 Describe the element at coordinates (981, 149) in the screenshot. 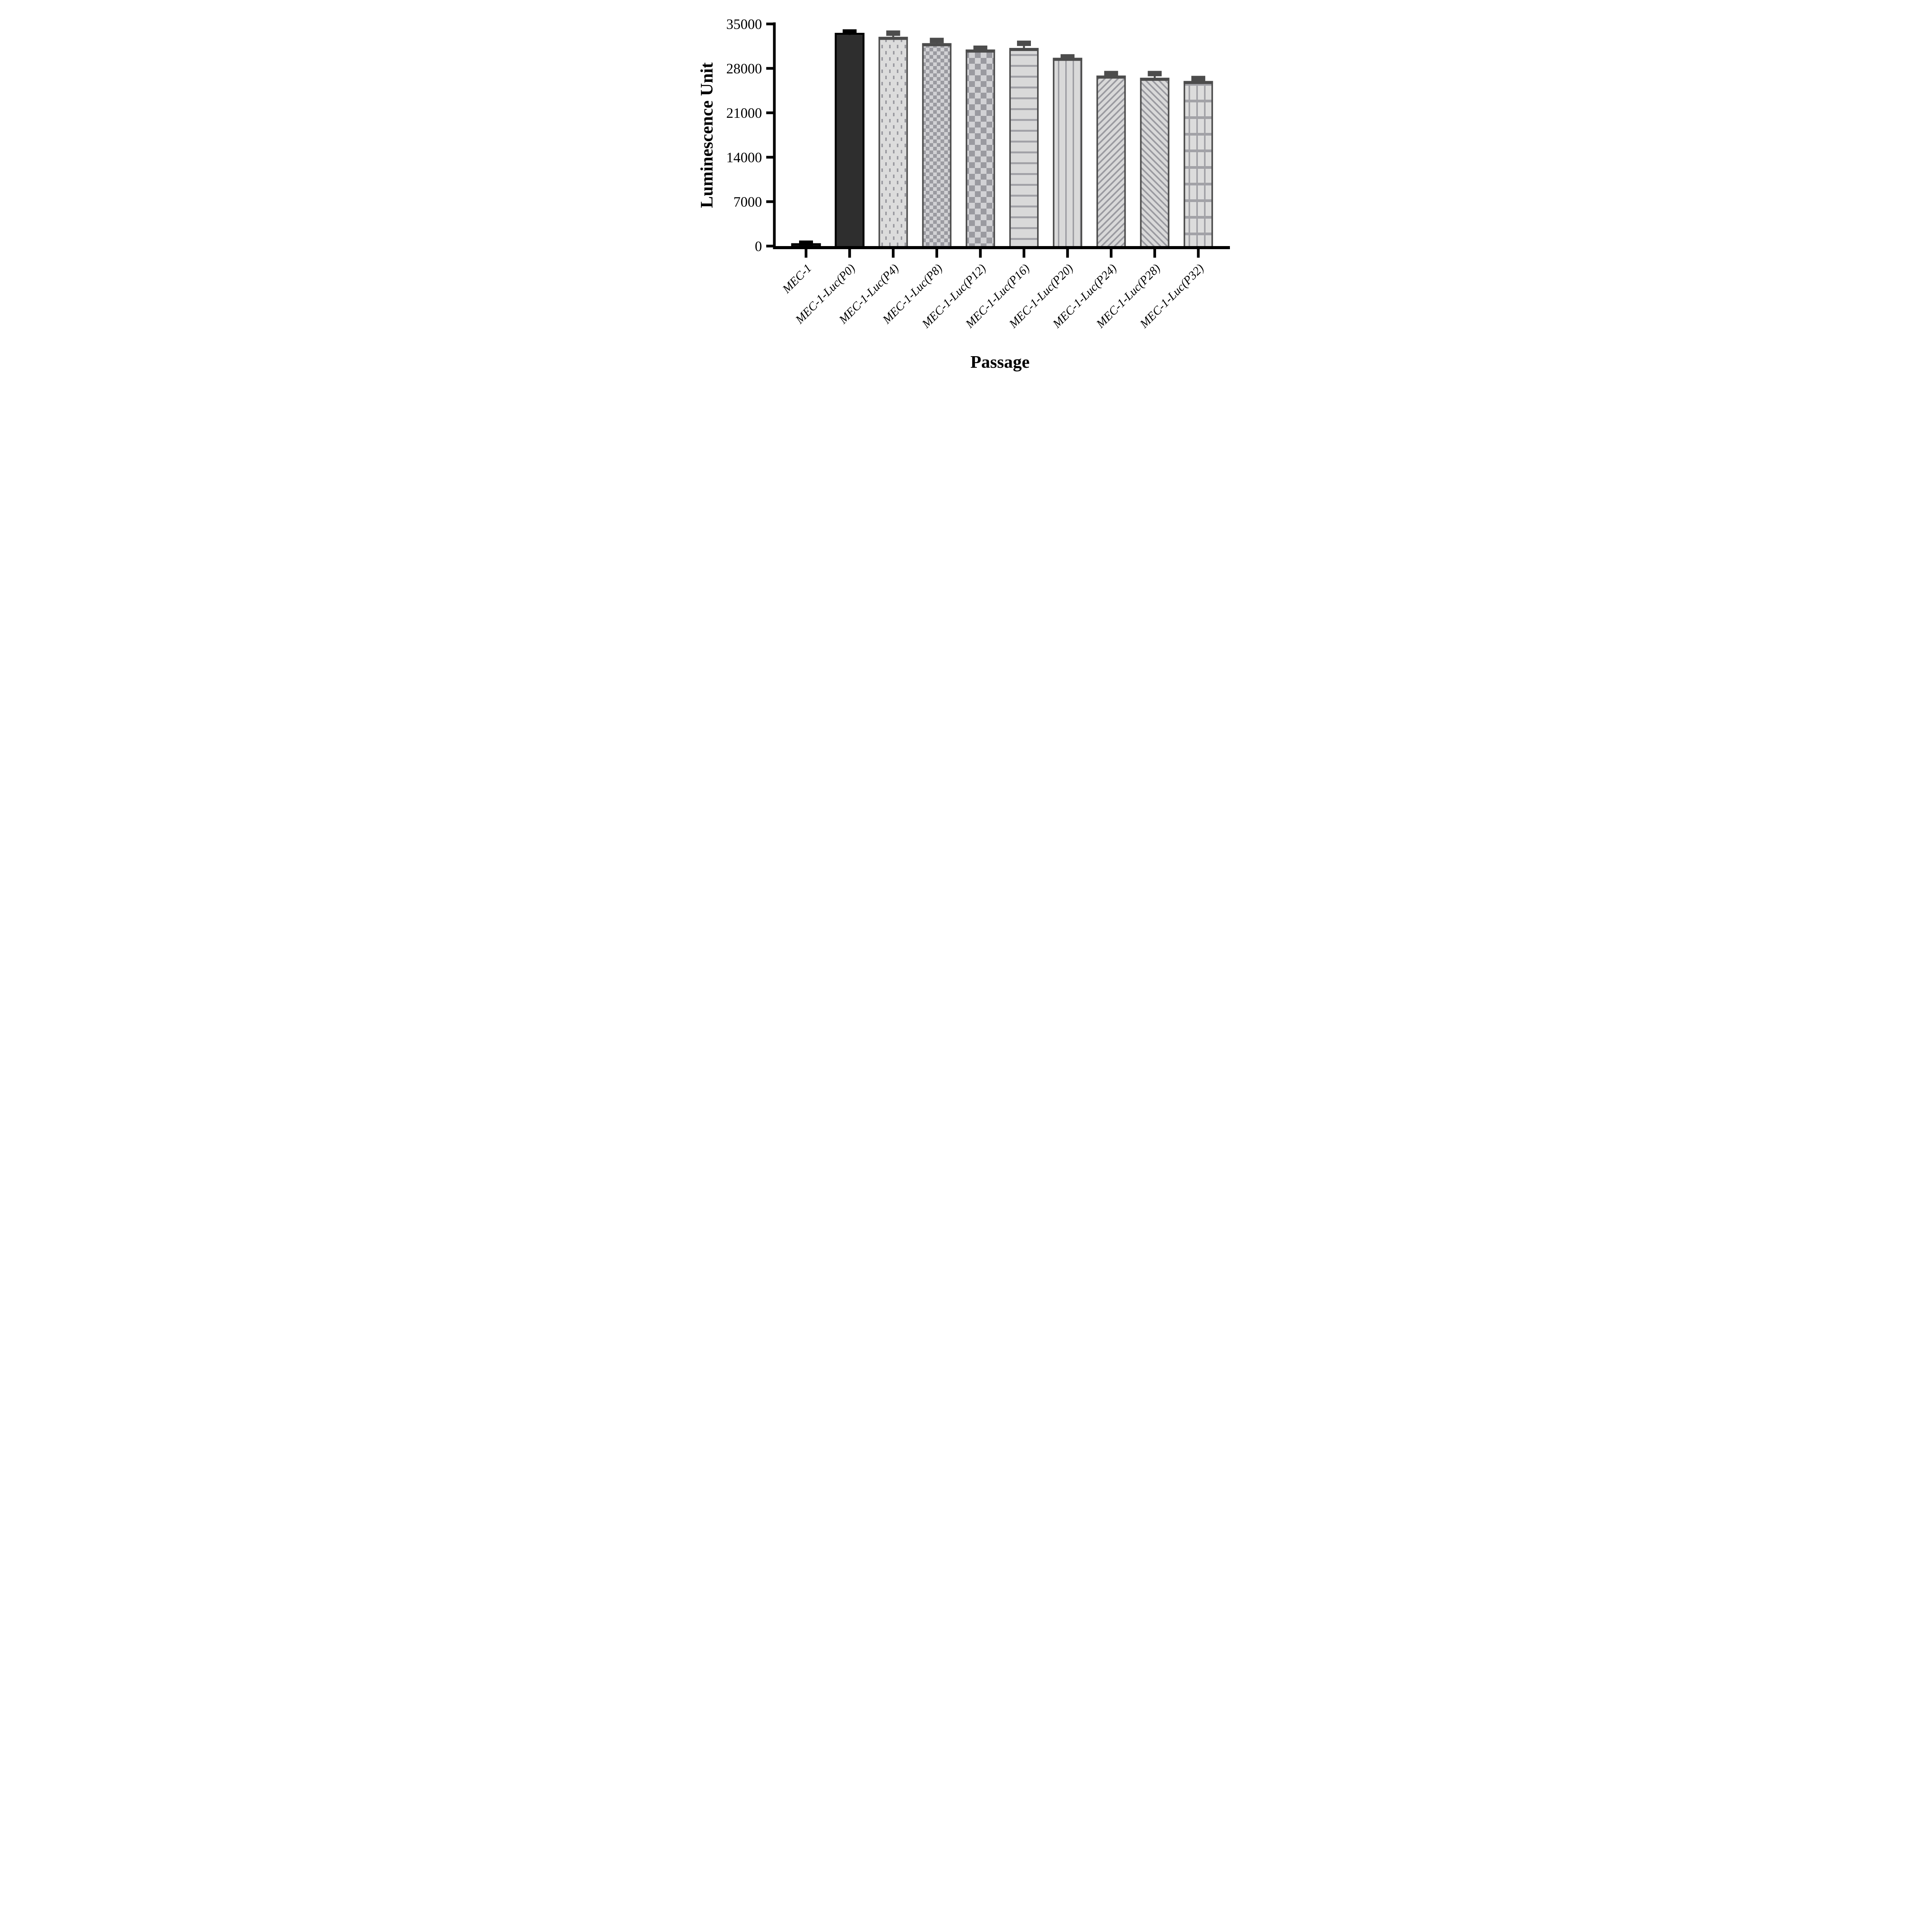

I see `bar-mec-1-luc-p12` at that location.